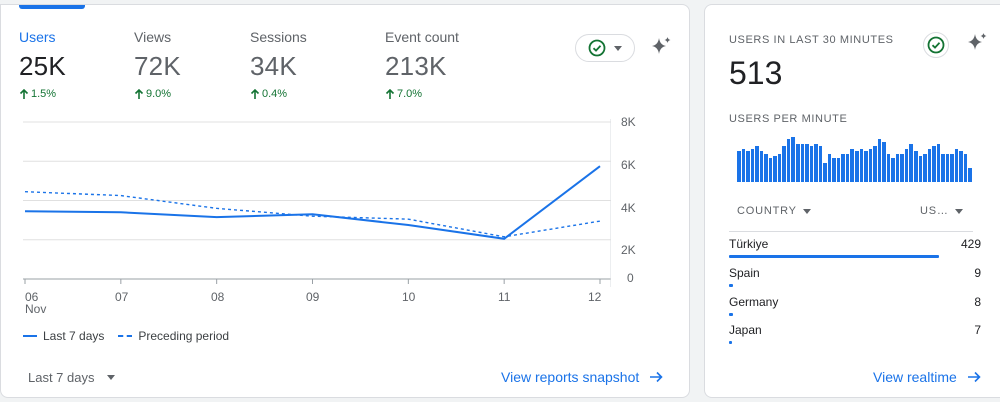  I want to click on metric-value: 25K, so click(42, 66).